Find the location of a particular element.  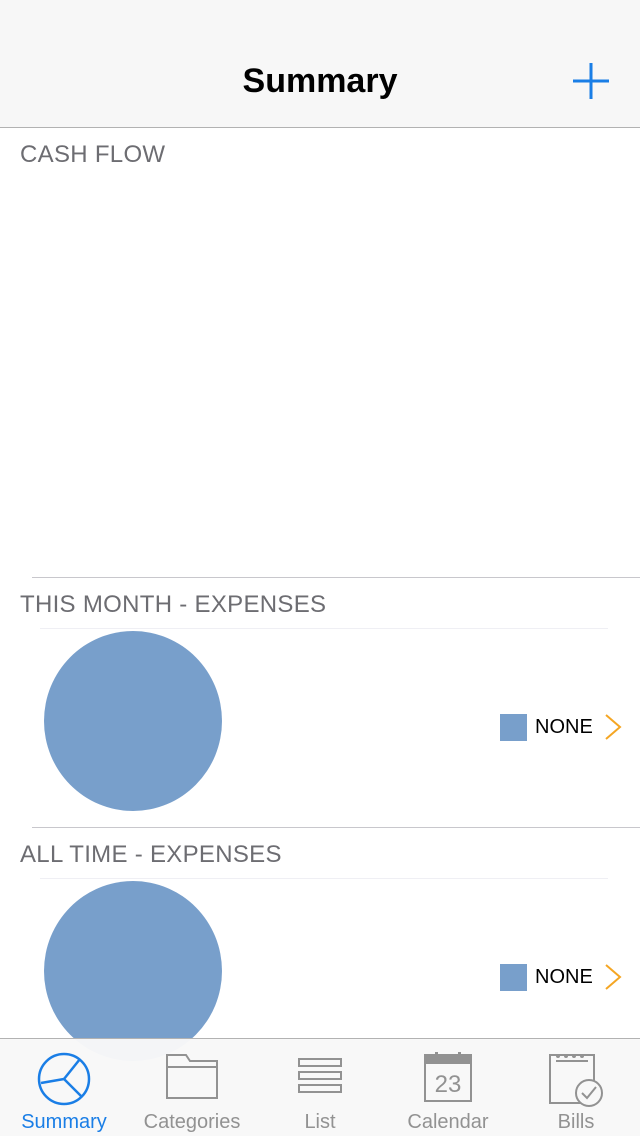

tab-bills: Bills is located at coordinates (576, 1088).